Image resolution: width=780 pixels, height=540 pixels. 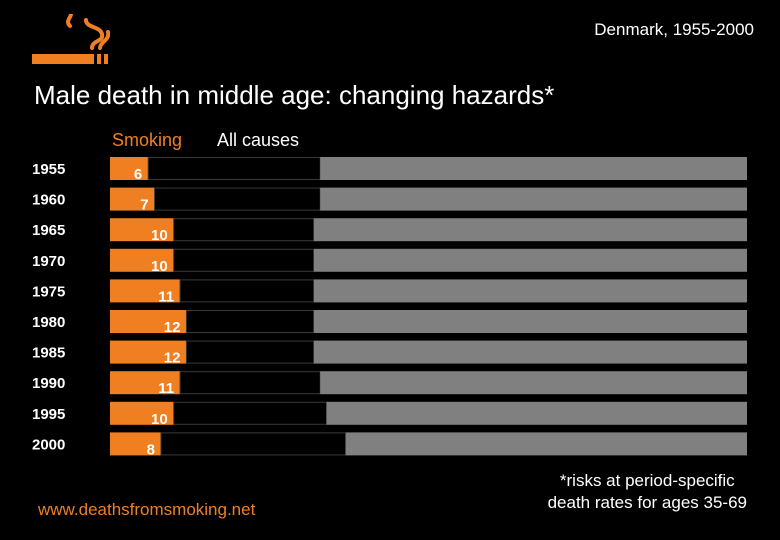 What do you see at coordinates (250, 352) in the screenshot?
I see `bar-all-causes-1985` at bounding box center [250, 352].